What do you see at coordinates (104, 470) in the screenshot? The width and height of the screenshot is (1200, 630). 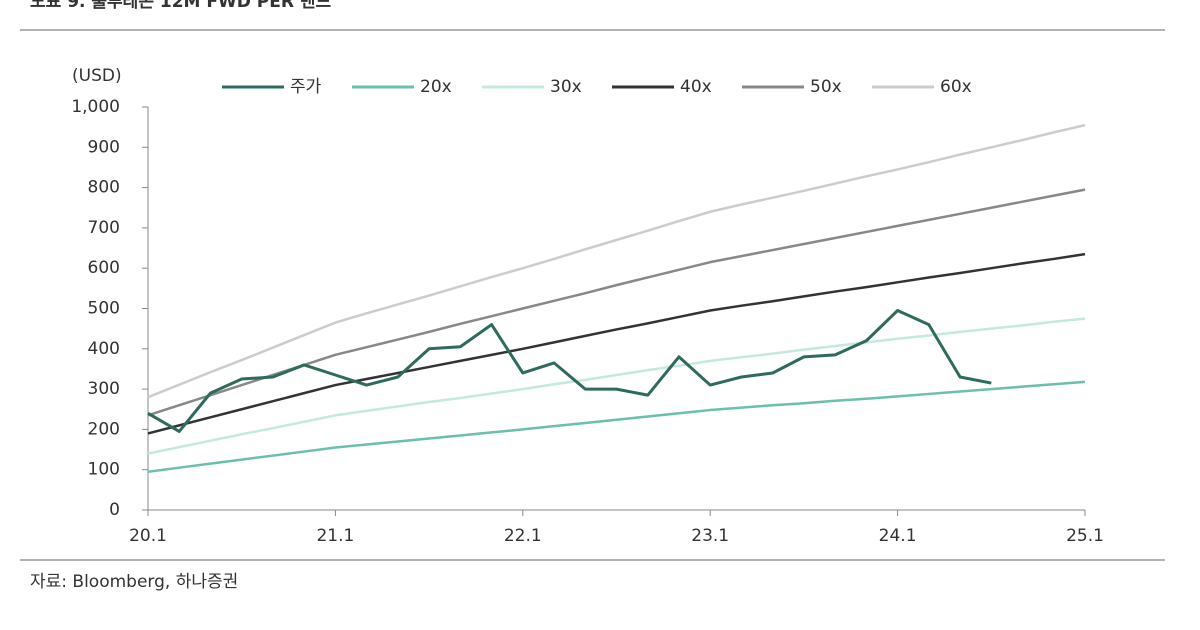 I see `y-tick-label: 100` at bounding box center [104, 470].